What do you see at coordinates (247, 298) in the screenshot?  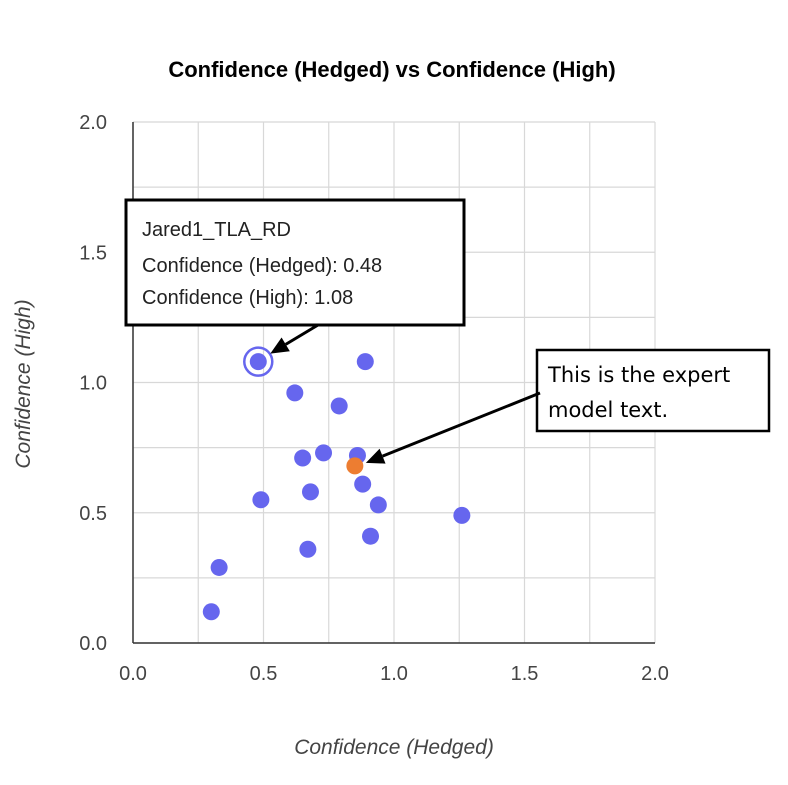 I see `tooltip-y-value: Confidence (High): 1.08` at bounding box center [247, 298].